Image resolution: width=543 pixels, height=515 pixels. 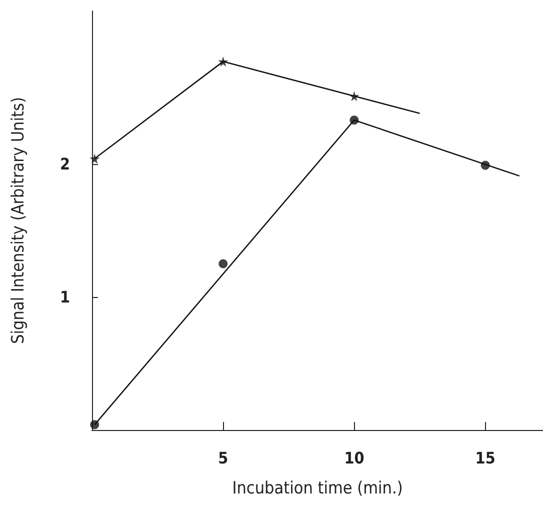 What do you see at coordinates (65, 164) in the screenshot?
I see `y-tick-label: 2` at bounding box center [65, 164].